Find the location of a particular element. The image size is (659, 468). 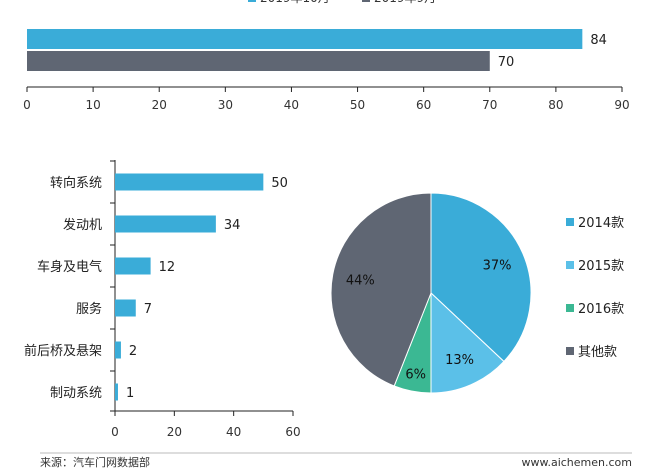

legend-label-0: 2014款 is located at coordinates (601, 223).